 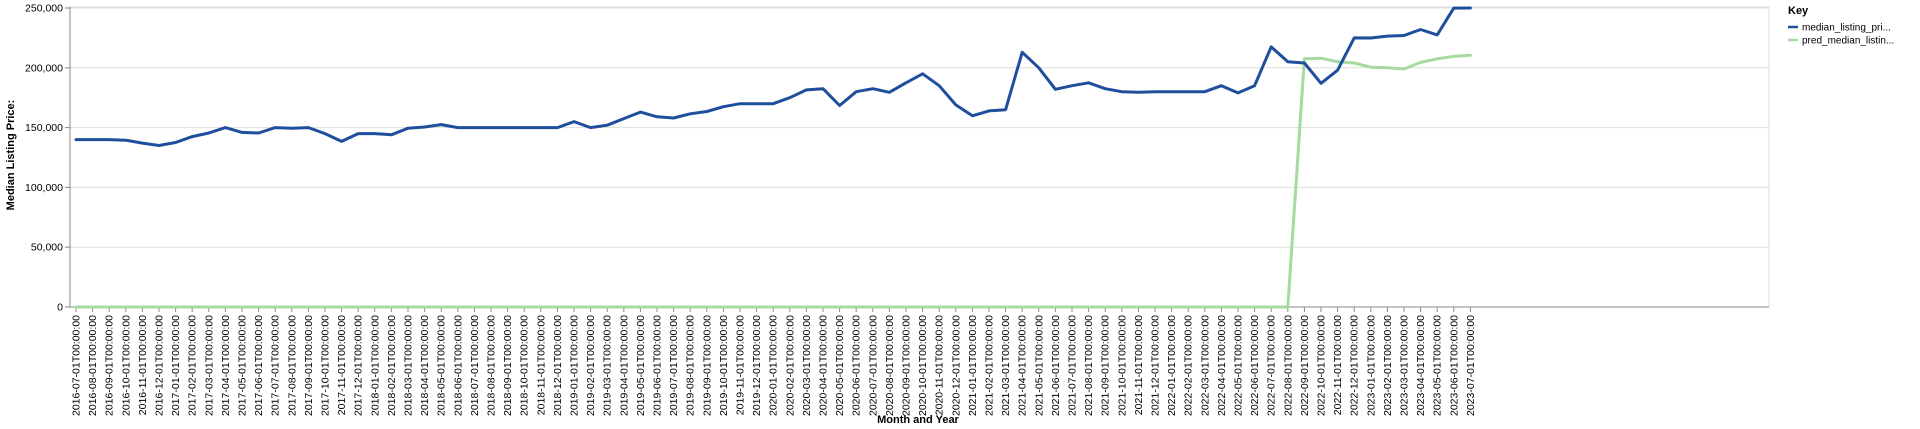 I want to click on x-tick-label: 2022-05-01T00:00:00, so click(x=1239, y=365).